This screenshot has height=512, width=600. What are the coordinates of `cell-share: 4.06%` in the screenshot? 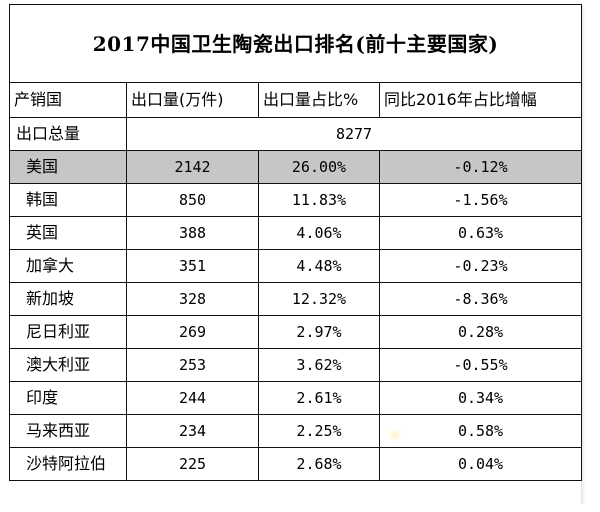 It's located at (319, 233).